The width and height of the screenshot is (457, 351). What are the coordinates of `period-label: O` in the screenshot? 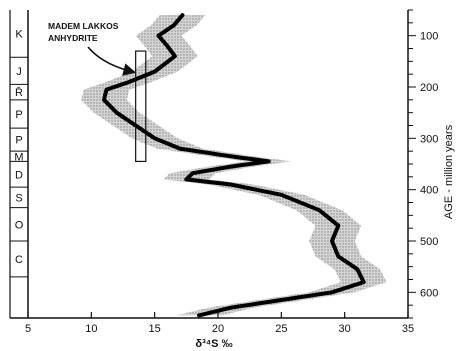 It's located at (19, 225).